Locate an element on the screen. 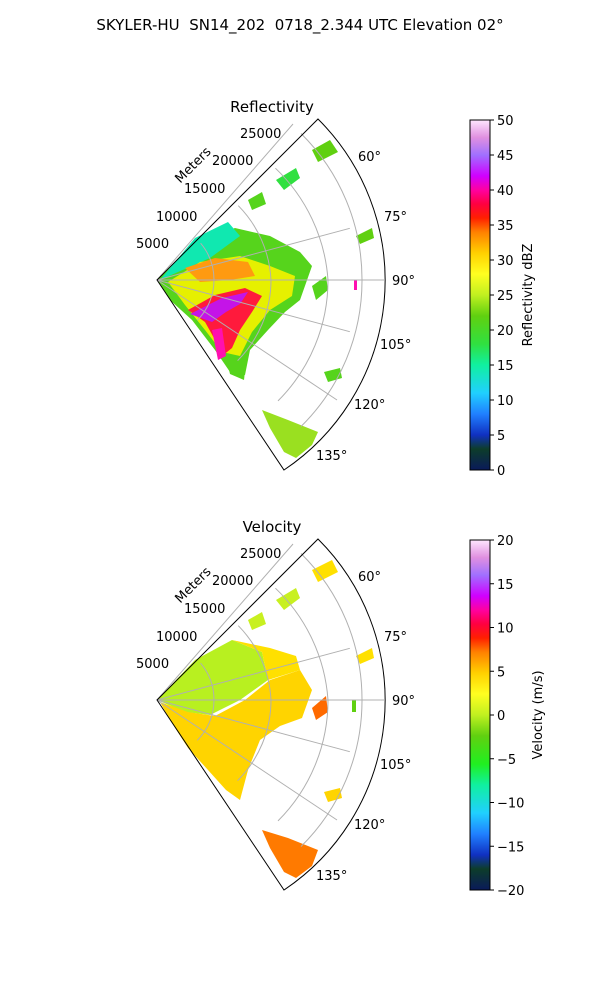 This screenshot has height=1000, width=600. colorbar-tick-label: 35 is located at coordinates (505, 226).